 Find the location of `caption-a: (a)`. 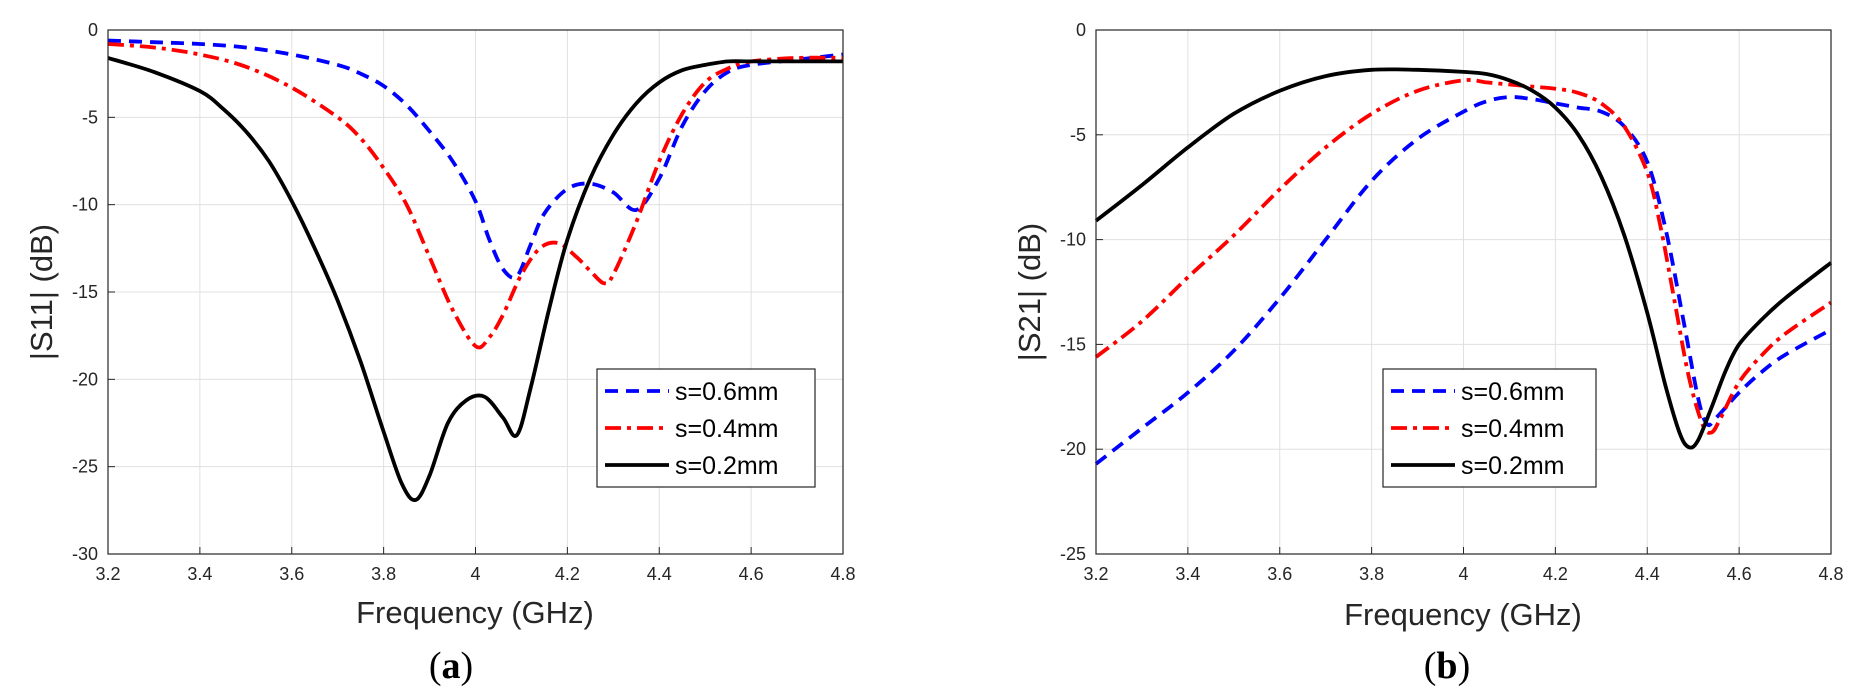

caption-a: (a) is located at coordinates (451, 666).